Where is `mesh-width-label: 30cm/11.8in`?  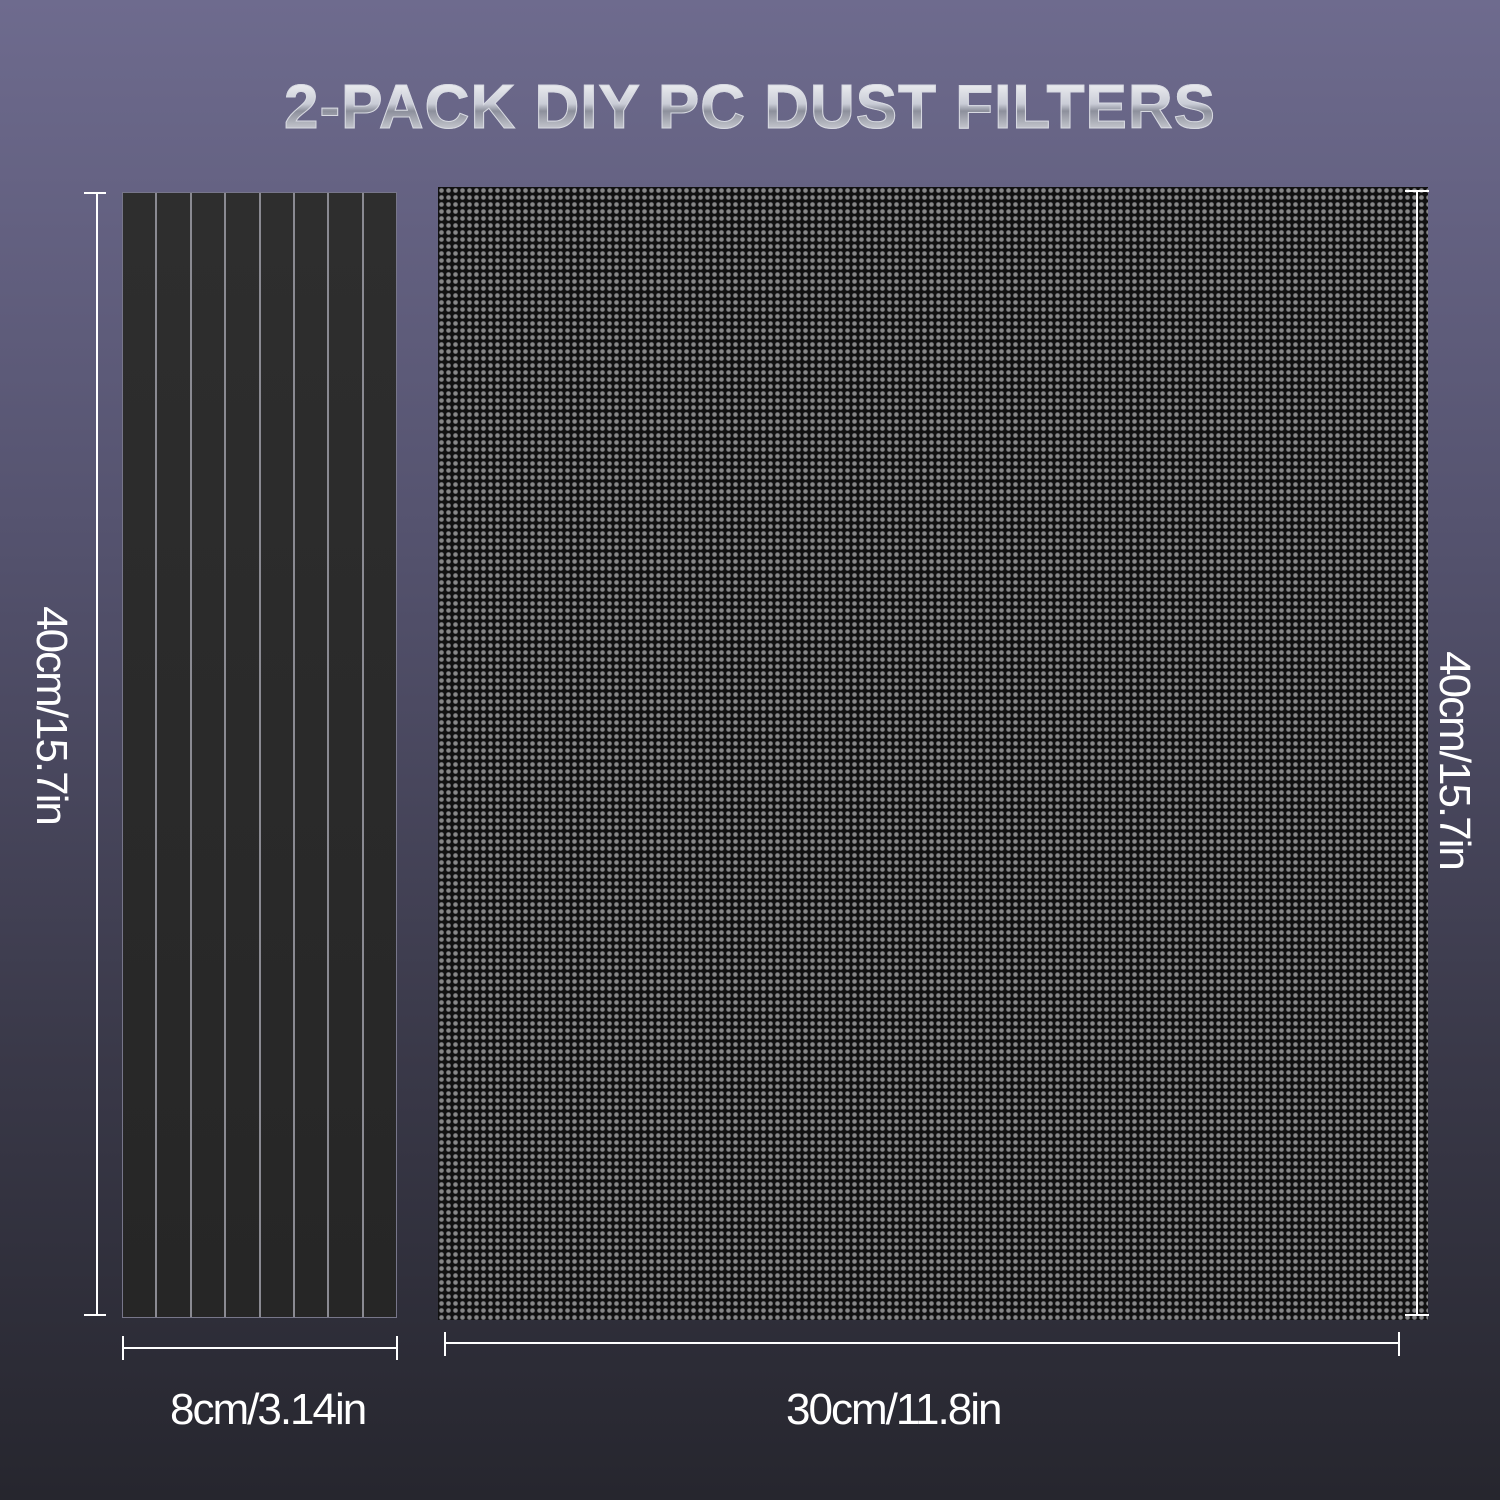
mesh-width-label: 30cm/11.8in is located at coordinates (894, 1409).